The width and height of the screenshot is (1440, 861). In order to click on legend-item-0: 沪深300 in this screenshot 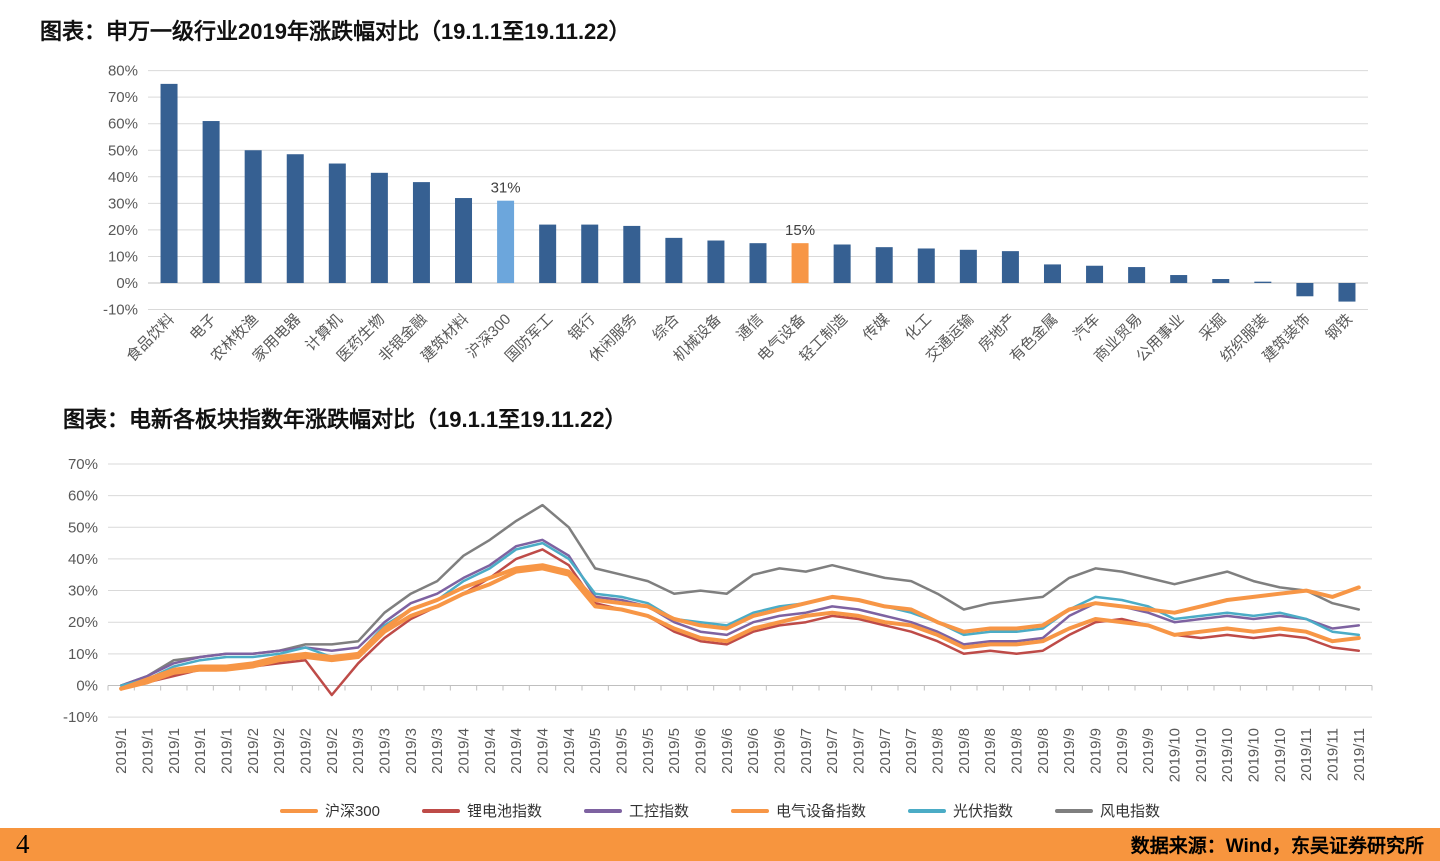, I will do `click(329, 810)`.